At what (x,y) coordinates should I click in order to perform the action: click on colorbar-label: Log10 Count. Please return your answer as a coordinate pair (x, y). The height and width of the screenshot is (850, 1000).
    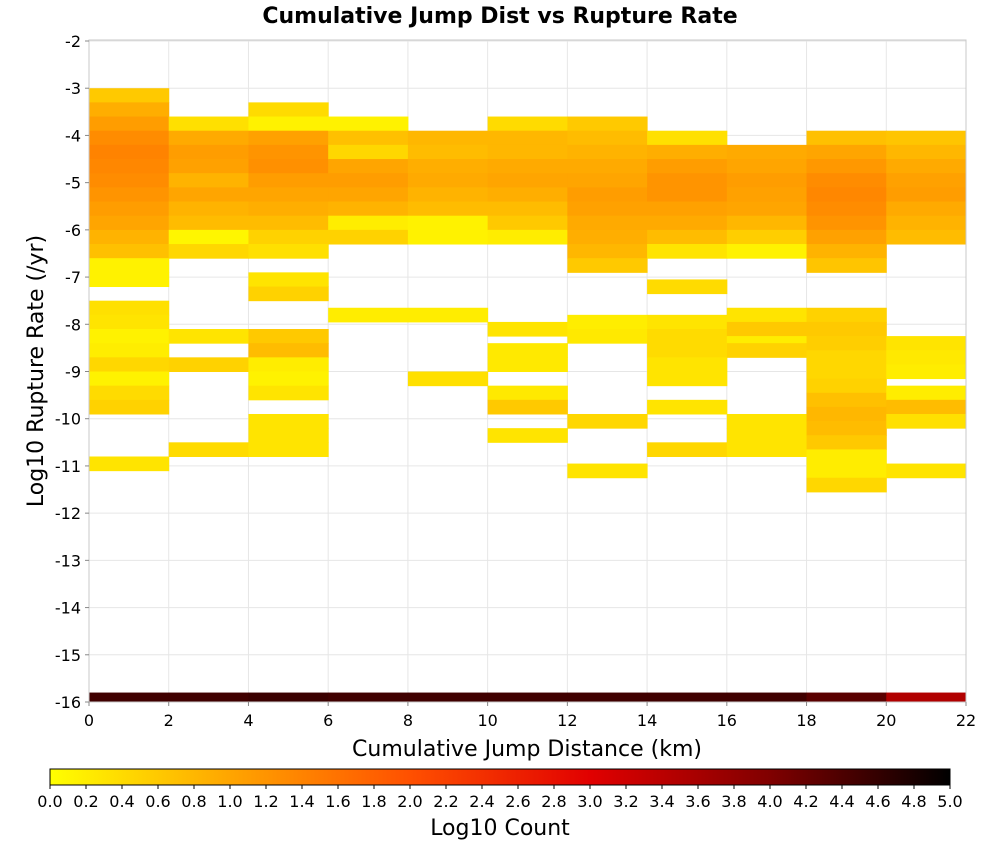
    Looking at the image, I should click on (500, 828).